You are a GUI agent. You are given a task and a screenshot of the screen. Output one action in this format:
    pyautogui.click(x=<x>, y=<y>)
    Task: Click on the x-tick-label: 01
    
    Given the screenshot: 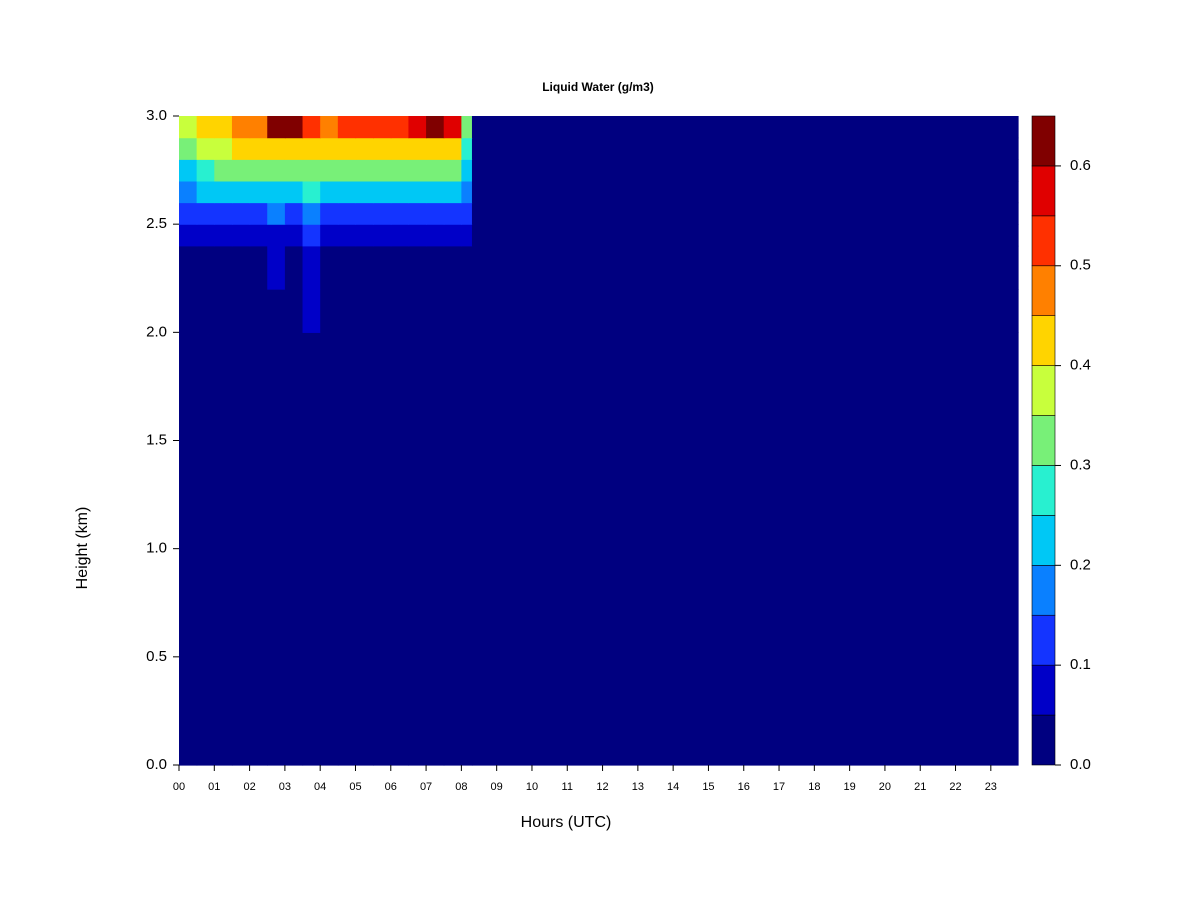 What is the action you would take?
    pyautogui.click(x=214, y=787)
    